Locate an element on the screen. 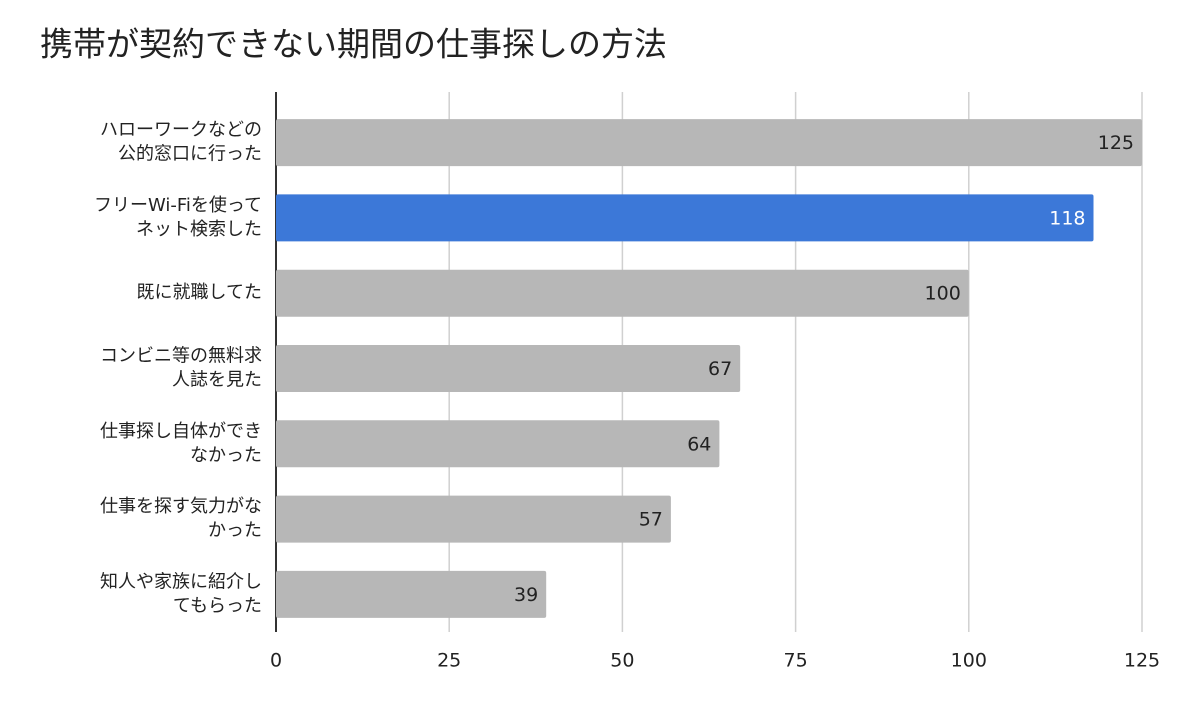 The height and width of the screenshot is (718, 1198). chart-title: 携帯が契約できない期間の仕事探しの方法 is located at coordinates (353, 44).